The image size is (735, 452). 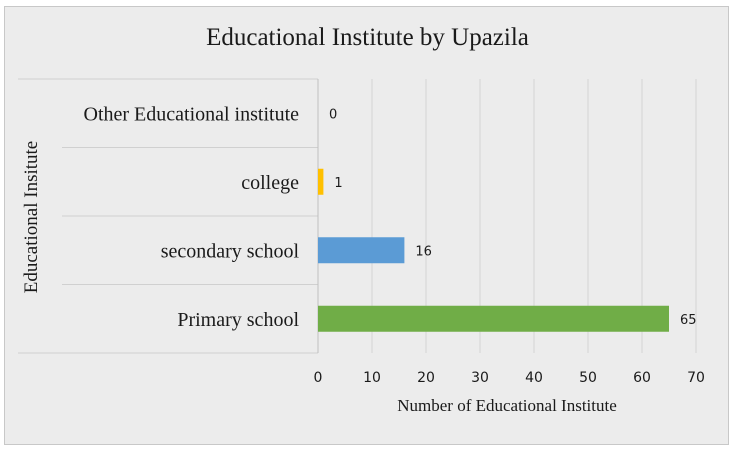 I want to click on x-axis-label: Number of Educational Institute, so click(x=507, y=405).